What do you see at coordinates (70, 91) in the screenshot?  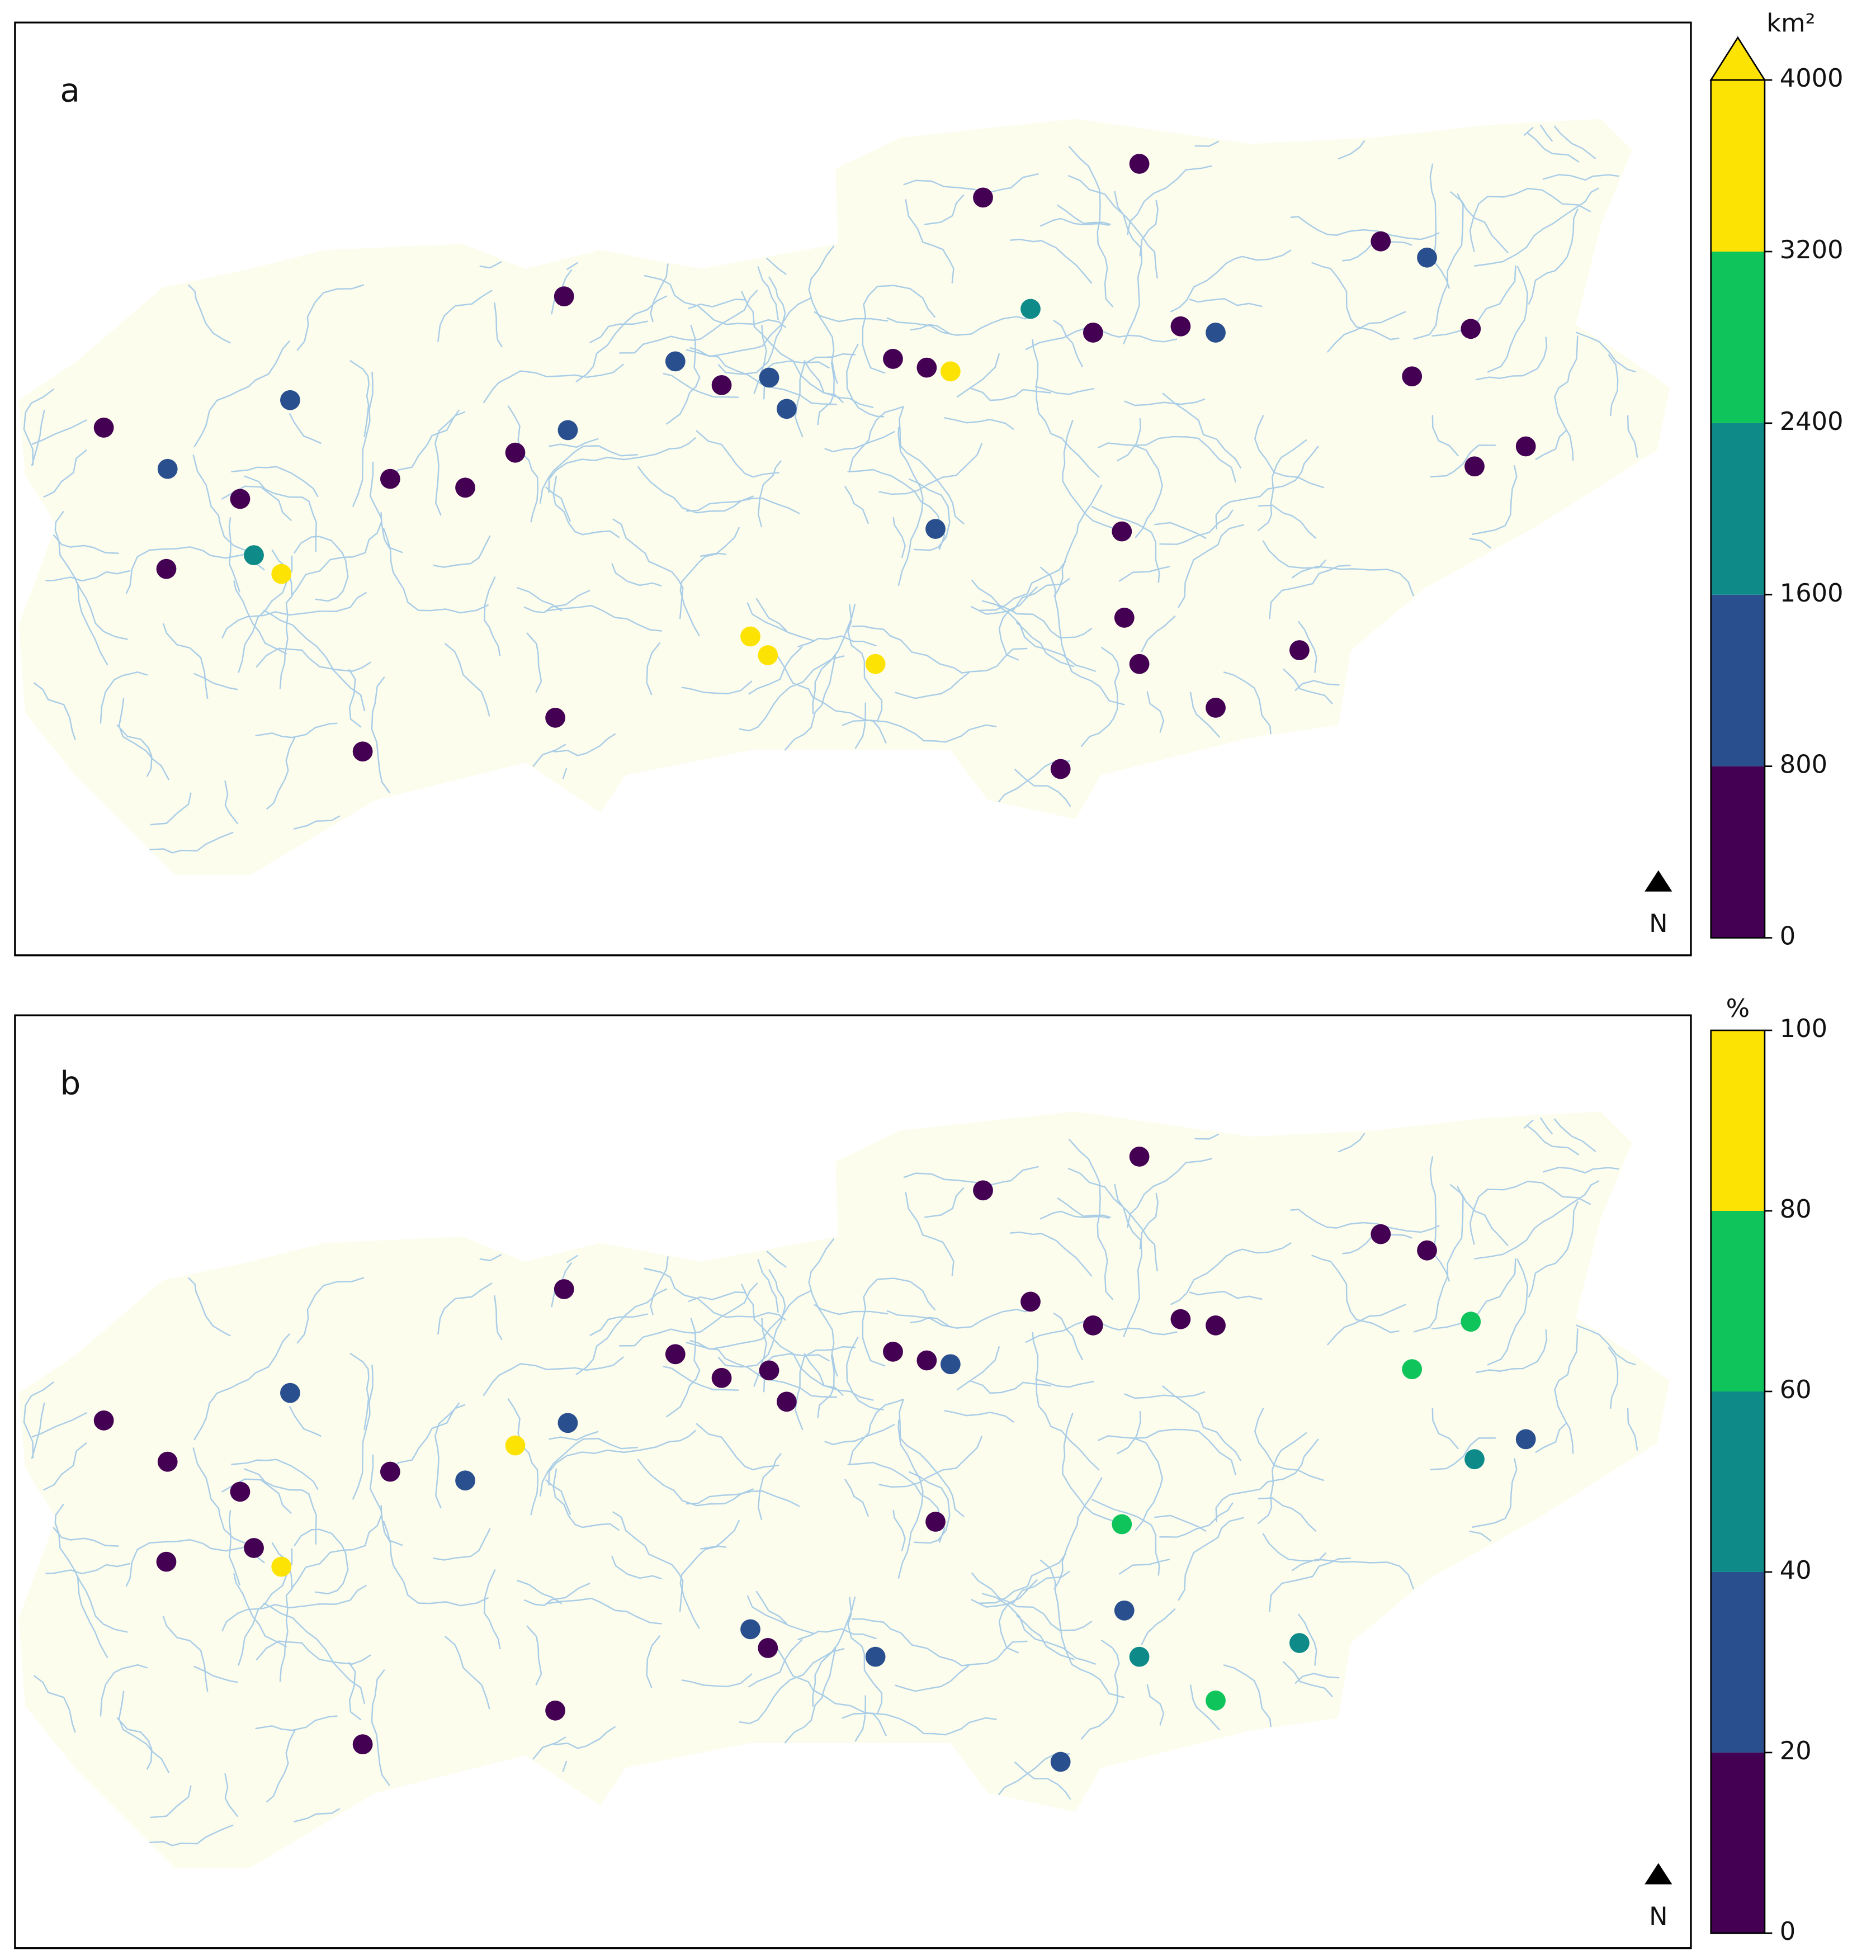 I see `panel-label: a` at bounding box center [70, 91].